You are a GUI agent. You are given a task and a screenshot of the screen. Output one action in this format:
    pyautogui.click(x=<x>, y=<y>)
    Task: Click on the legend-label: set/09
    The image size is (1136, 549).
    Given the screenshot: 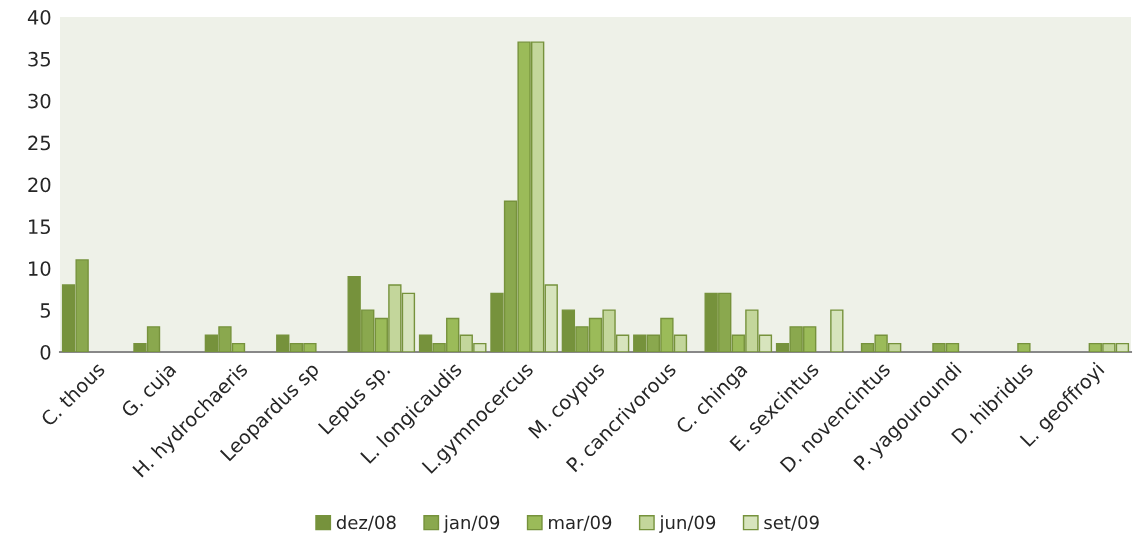 What is the action you would take?
    pyautogui.click(x=791, y=523)
    